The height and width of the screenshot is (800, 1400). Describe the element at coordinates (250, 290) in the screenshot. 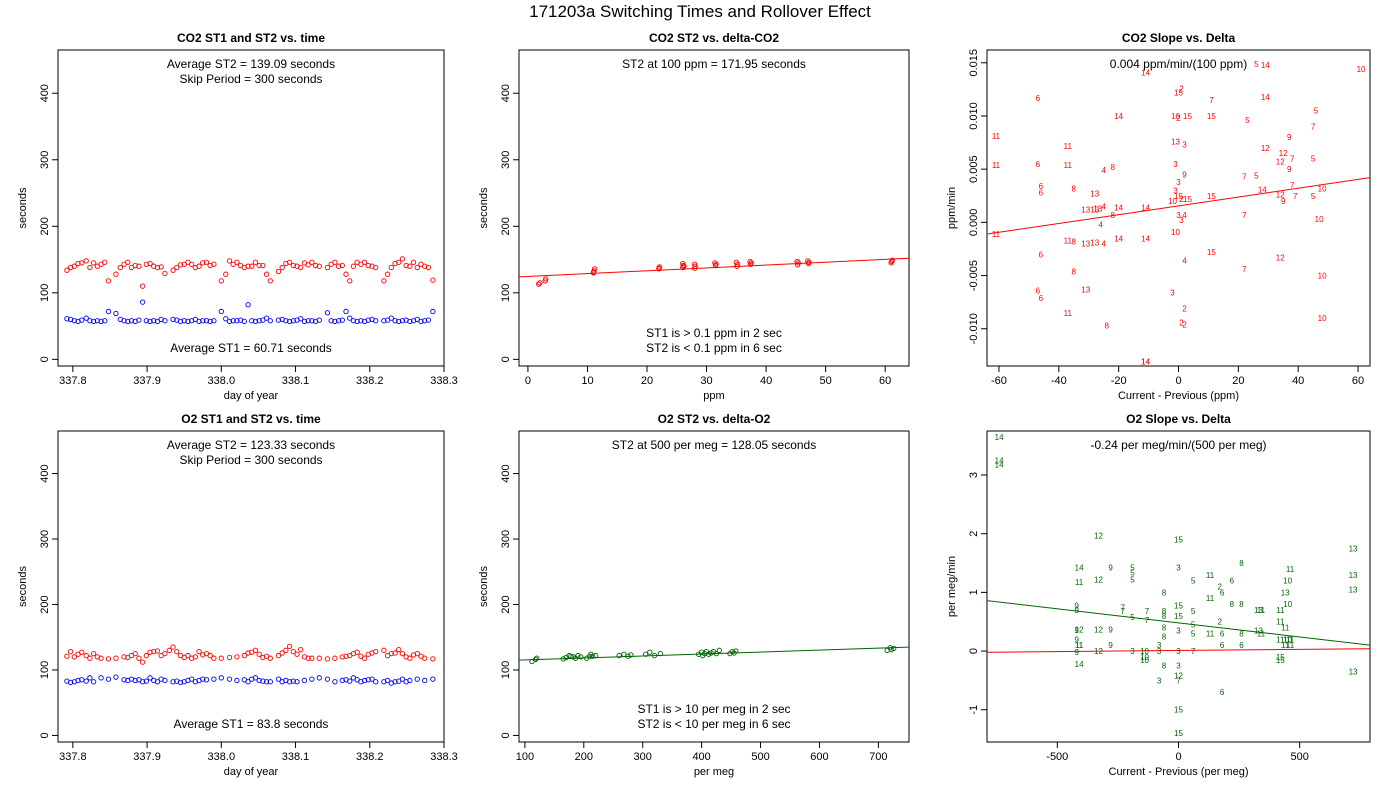

I see `plot-area` at that location.